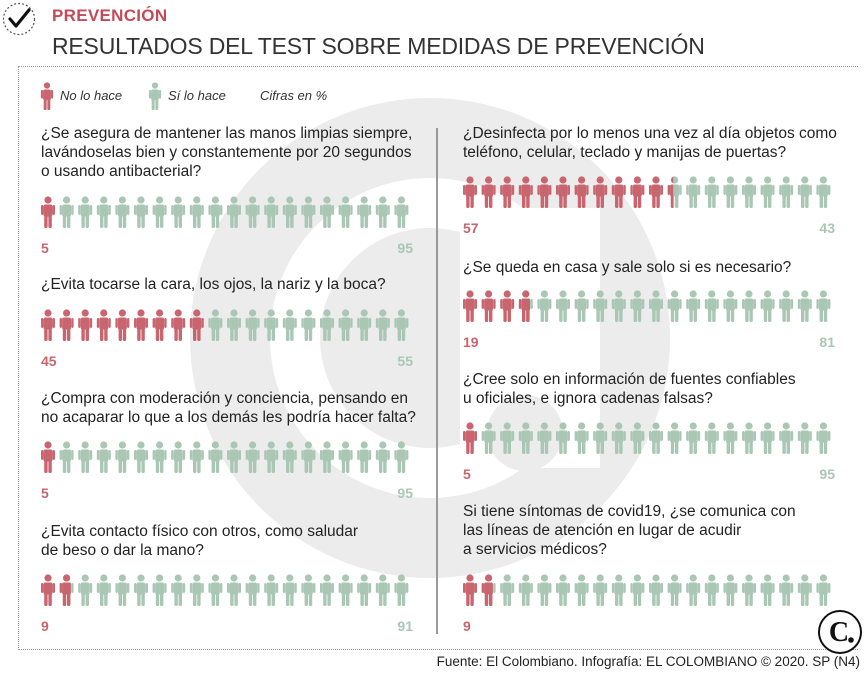 The height and width of the screenshot is (676, 868). I want to click on checkmark-icon, so click(19, 19).